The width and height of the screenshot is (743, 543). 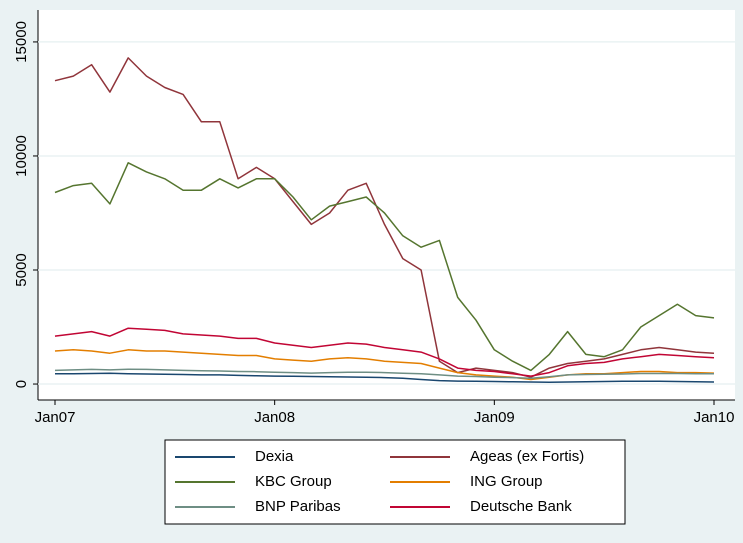 What do you see at coordinates (274, 456) in the screenshot?
I see `legend-label: Dexia` at bounding box center [274, 456].